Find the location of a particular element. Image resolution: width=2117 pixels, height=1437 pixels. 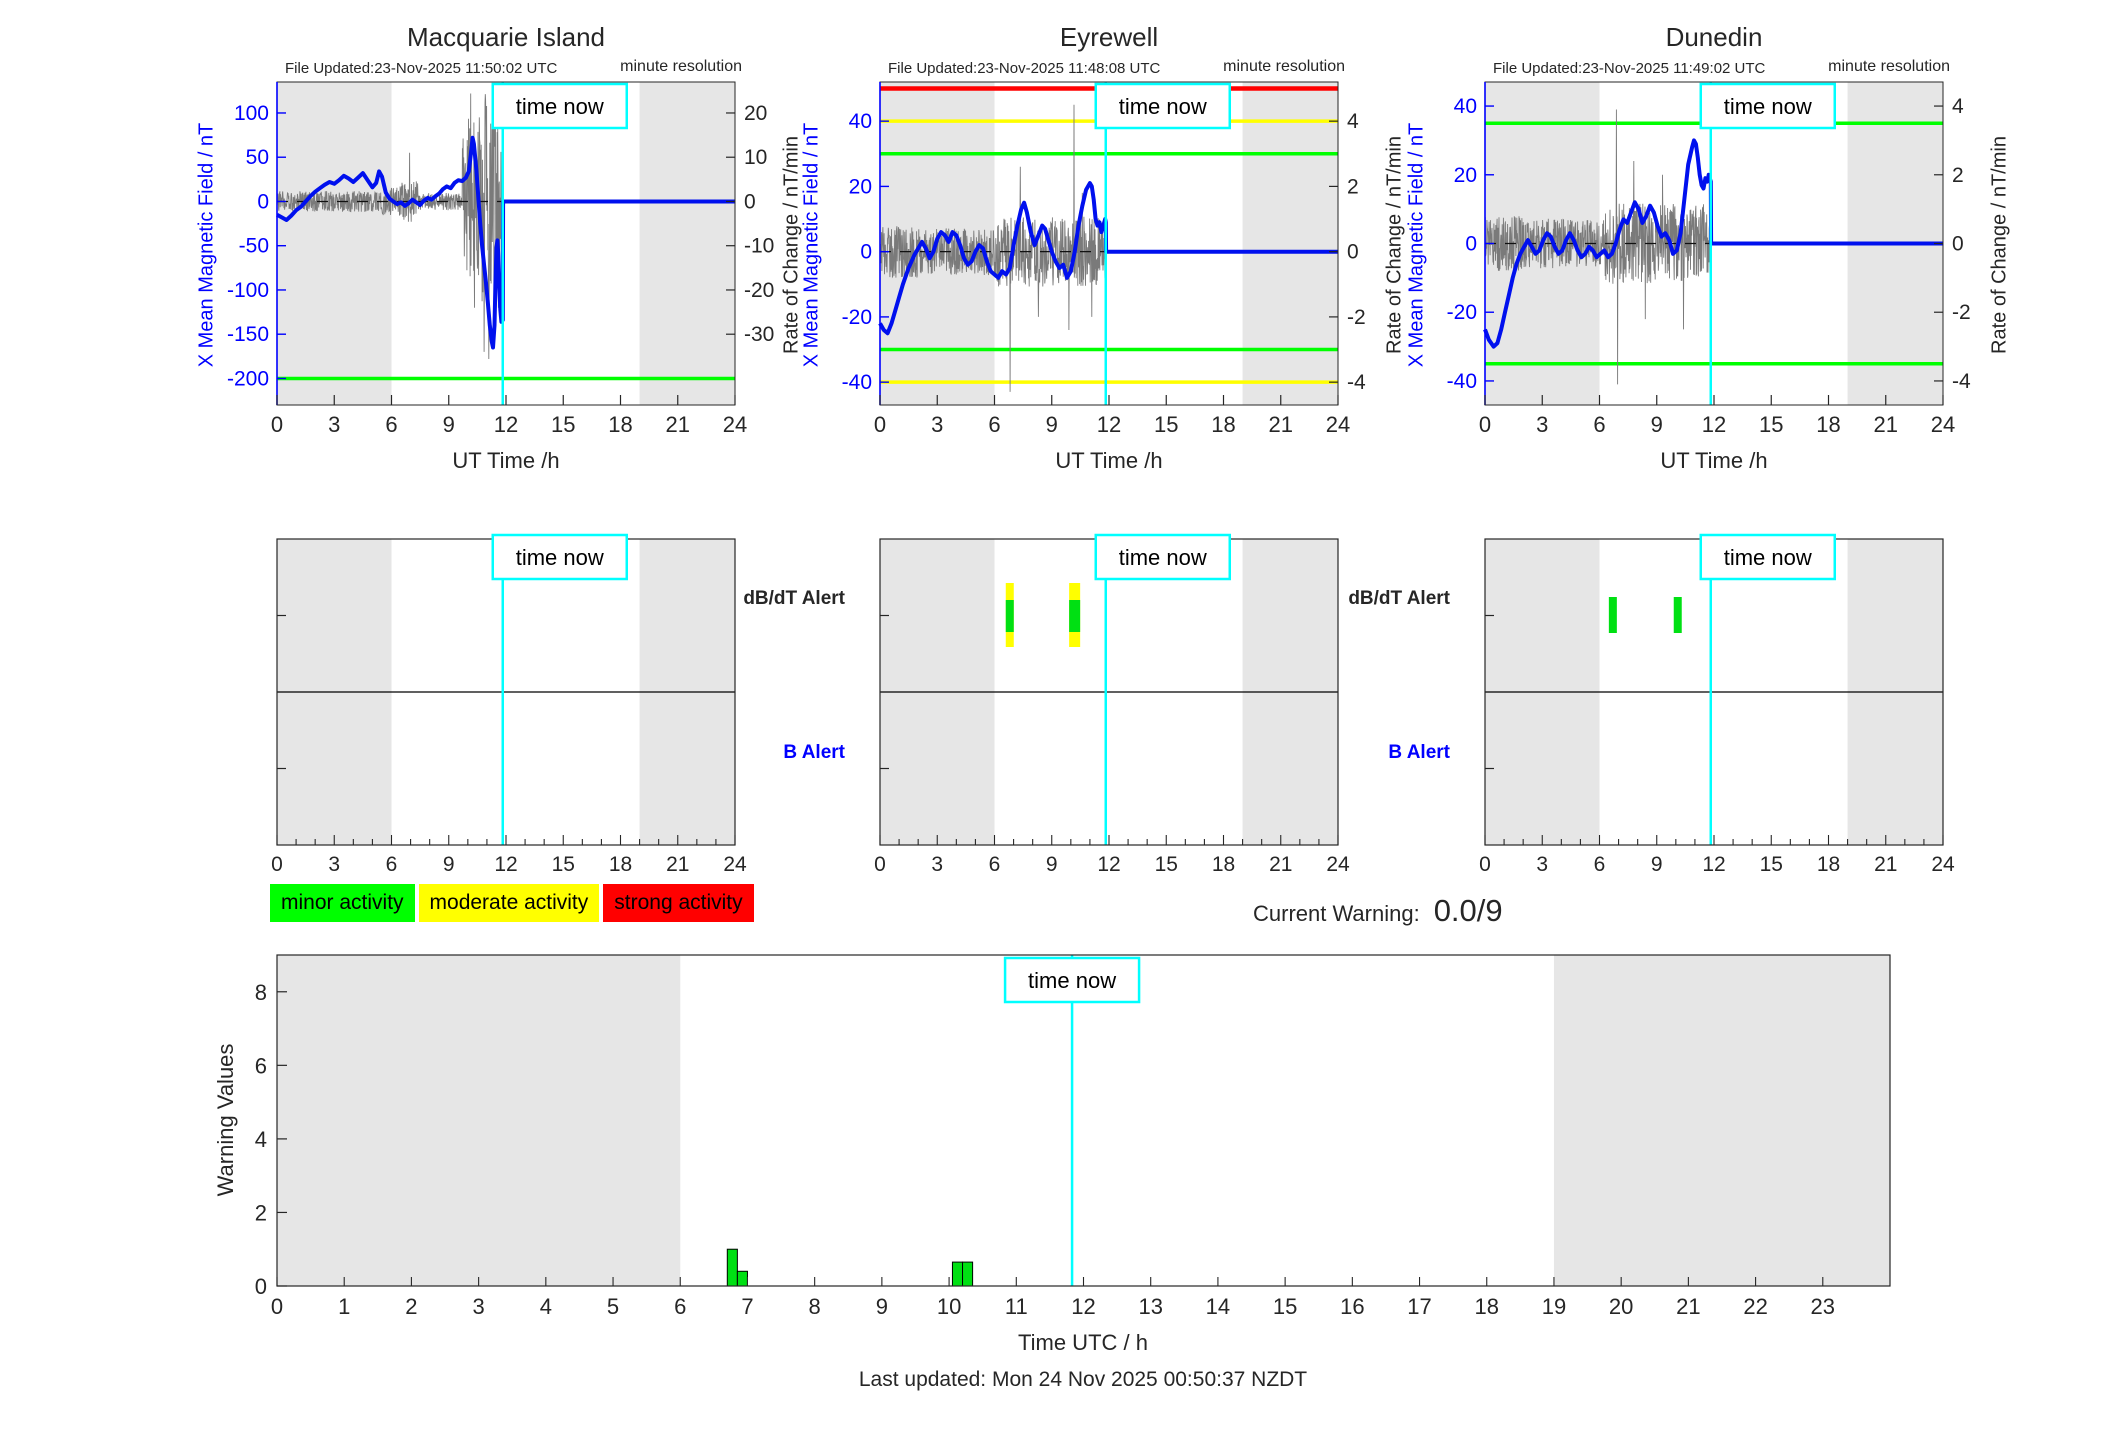

svg-text: 5 is located at coordinates (613, 1306).